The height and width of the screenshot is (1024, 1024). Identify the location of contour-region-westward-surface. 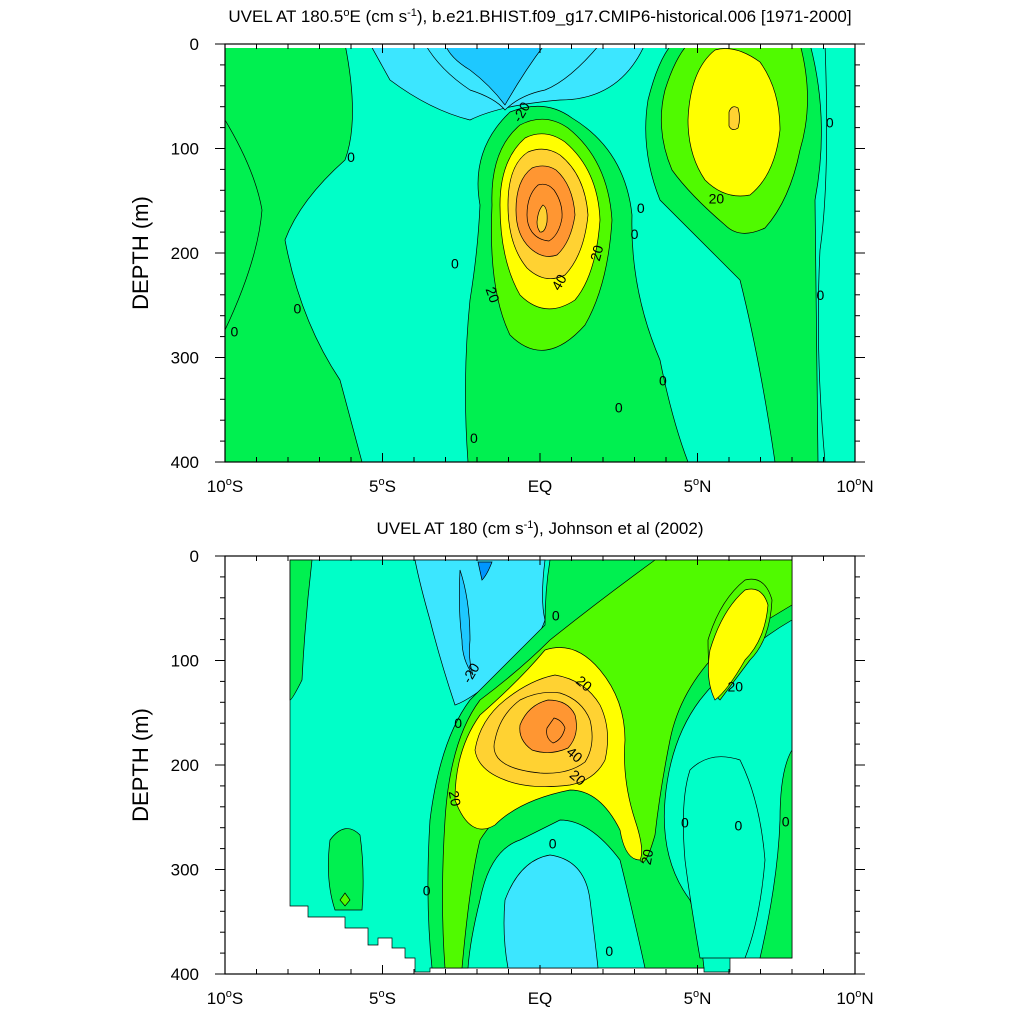
(480, 632).